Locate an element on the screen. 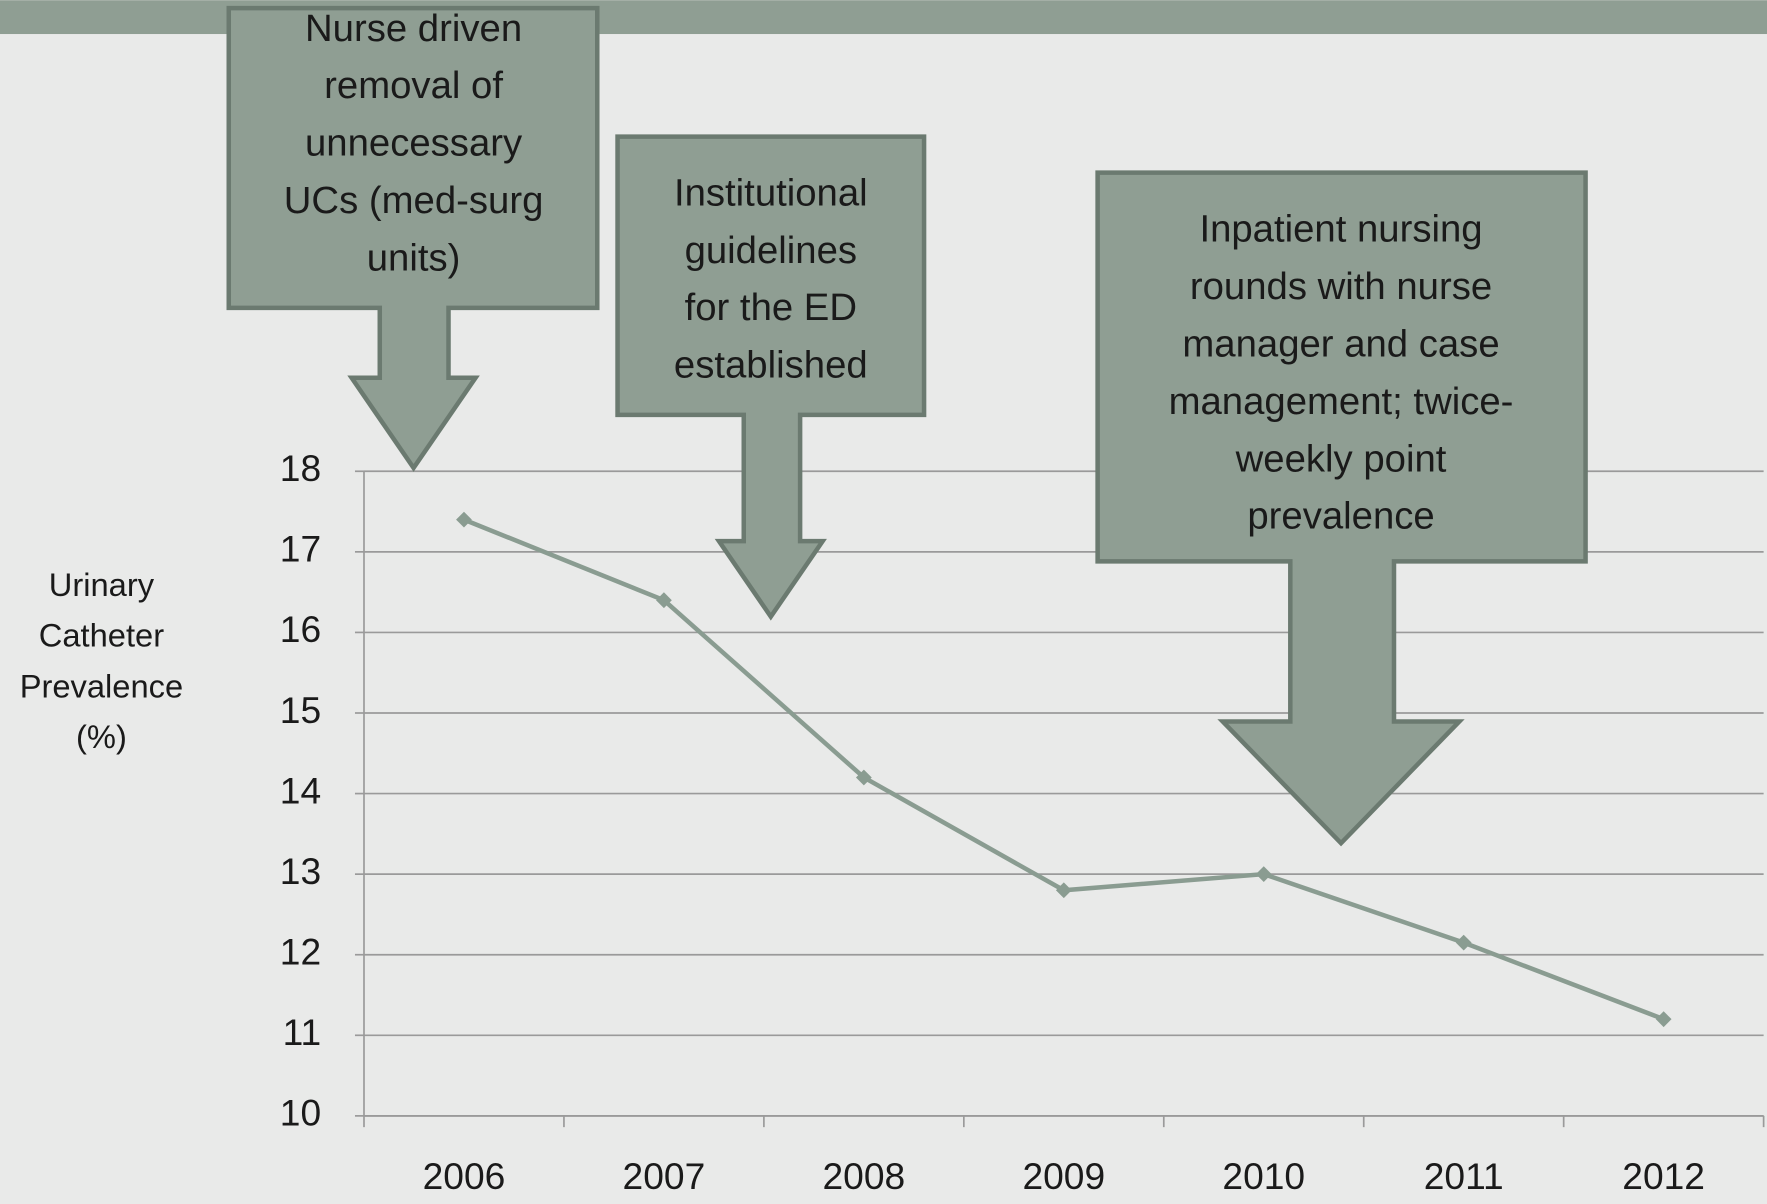 The height and width of the screenshot is (1204, 1767). y-tick-label: 17 is located at coordinates (300, 549).